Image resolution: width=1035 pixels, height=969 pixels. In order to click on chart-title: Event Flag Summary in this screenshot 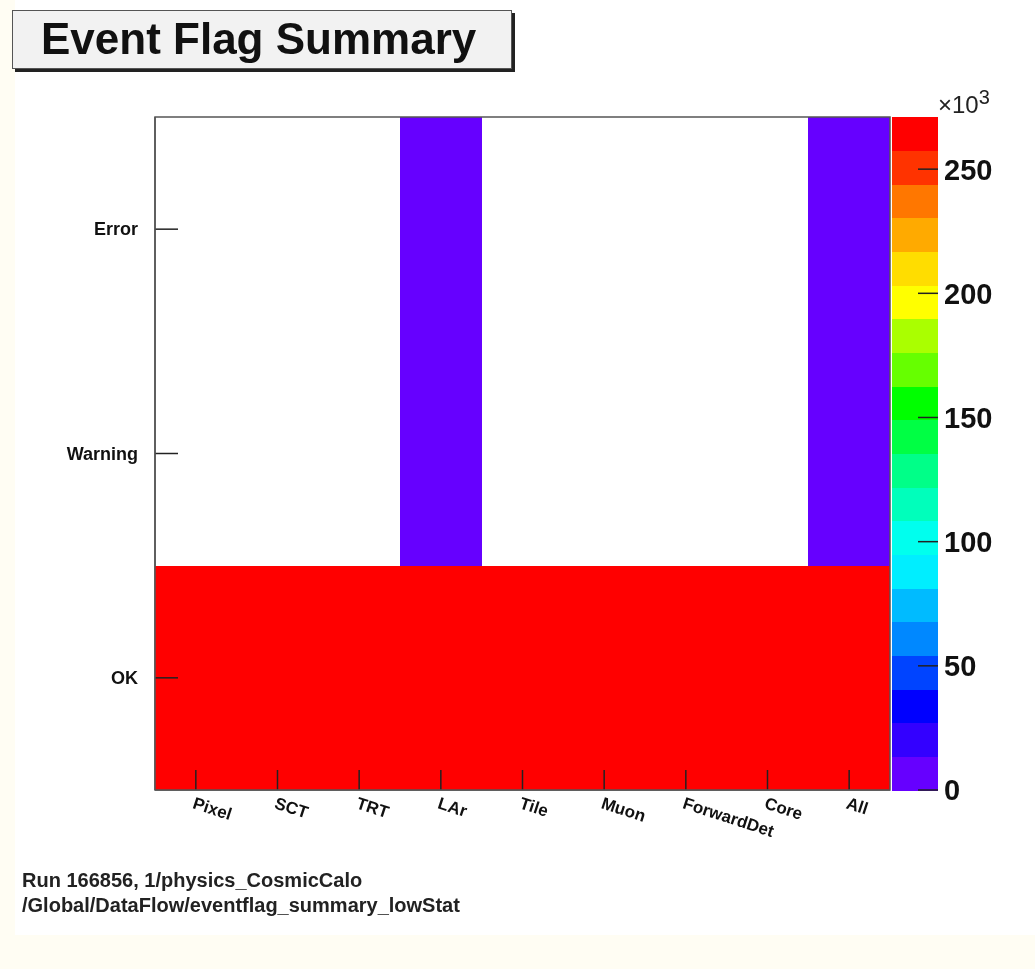, I will do `click(262, 39)`.